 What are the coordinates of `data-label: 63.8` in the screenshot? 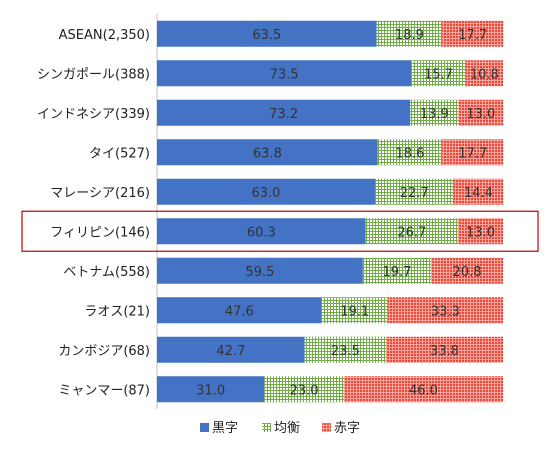 It's located at (267, 153).